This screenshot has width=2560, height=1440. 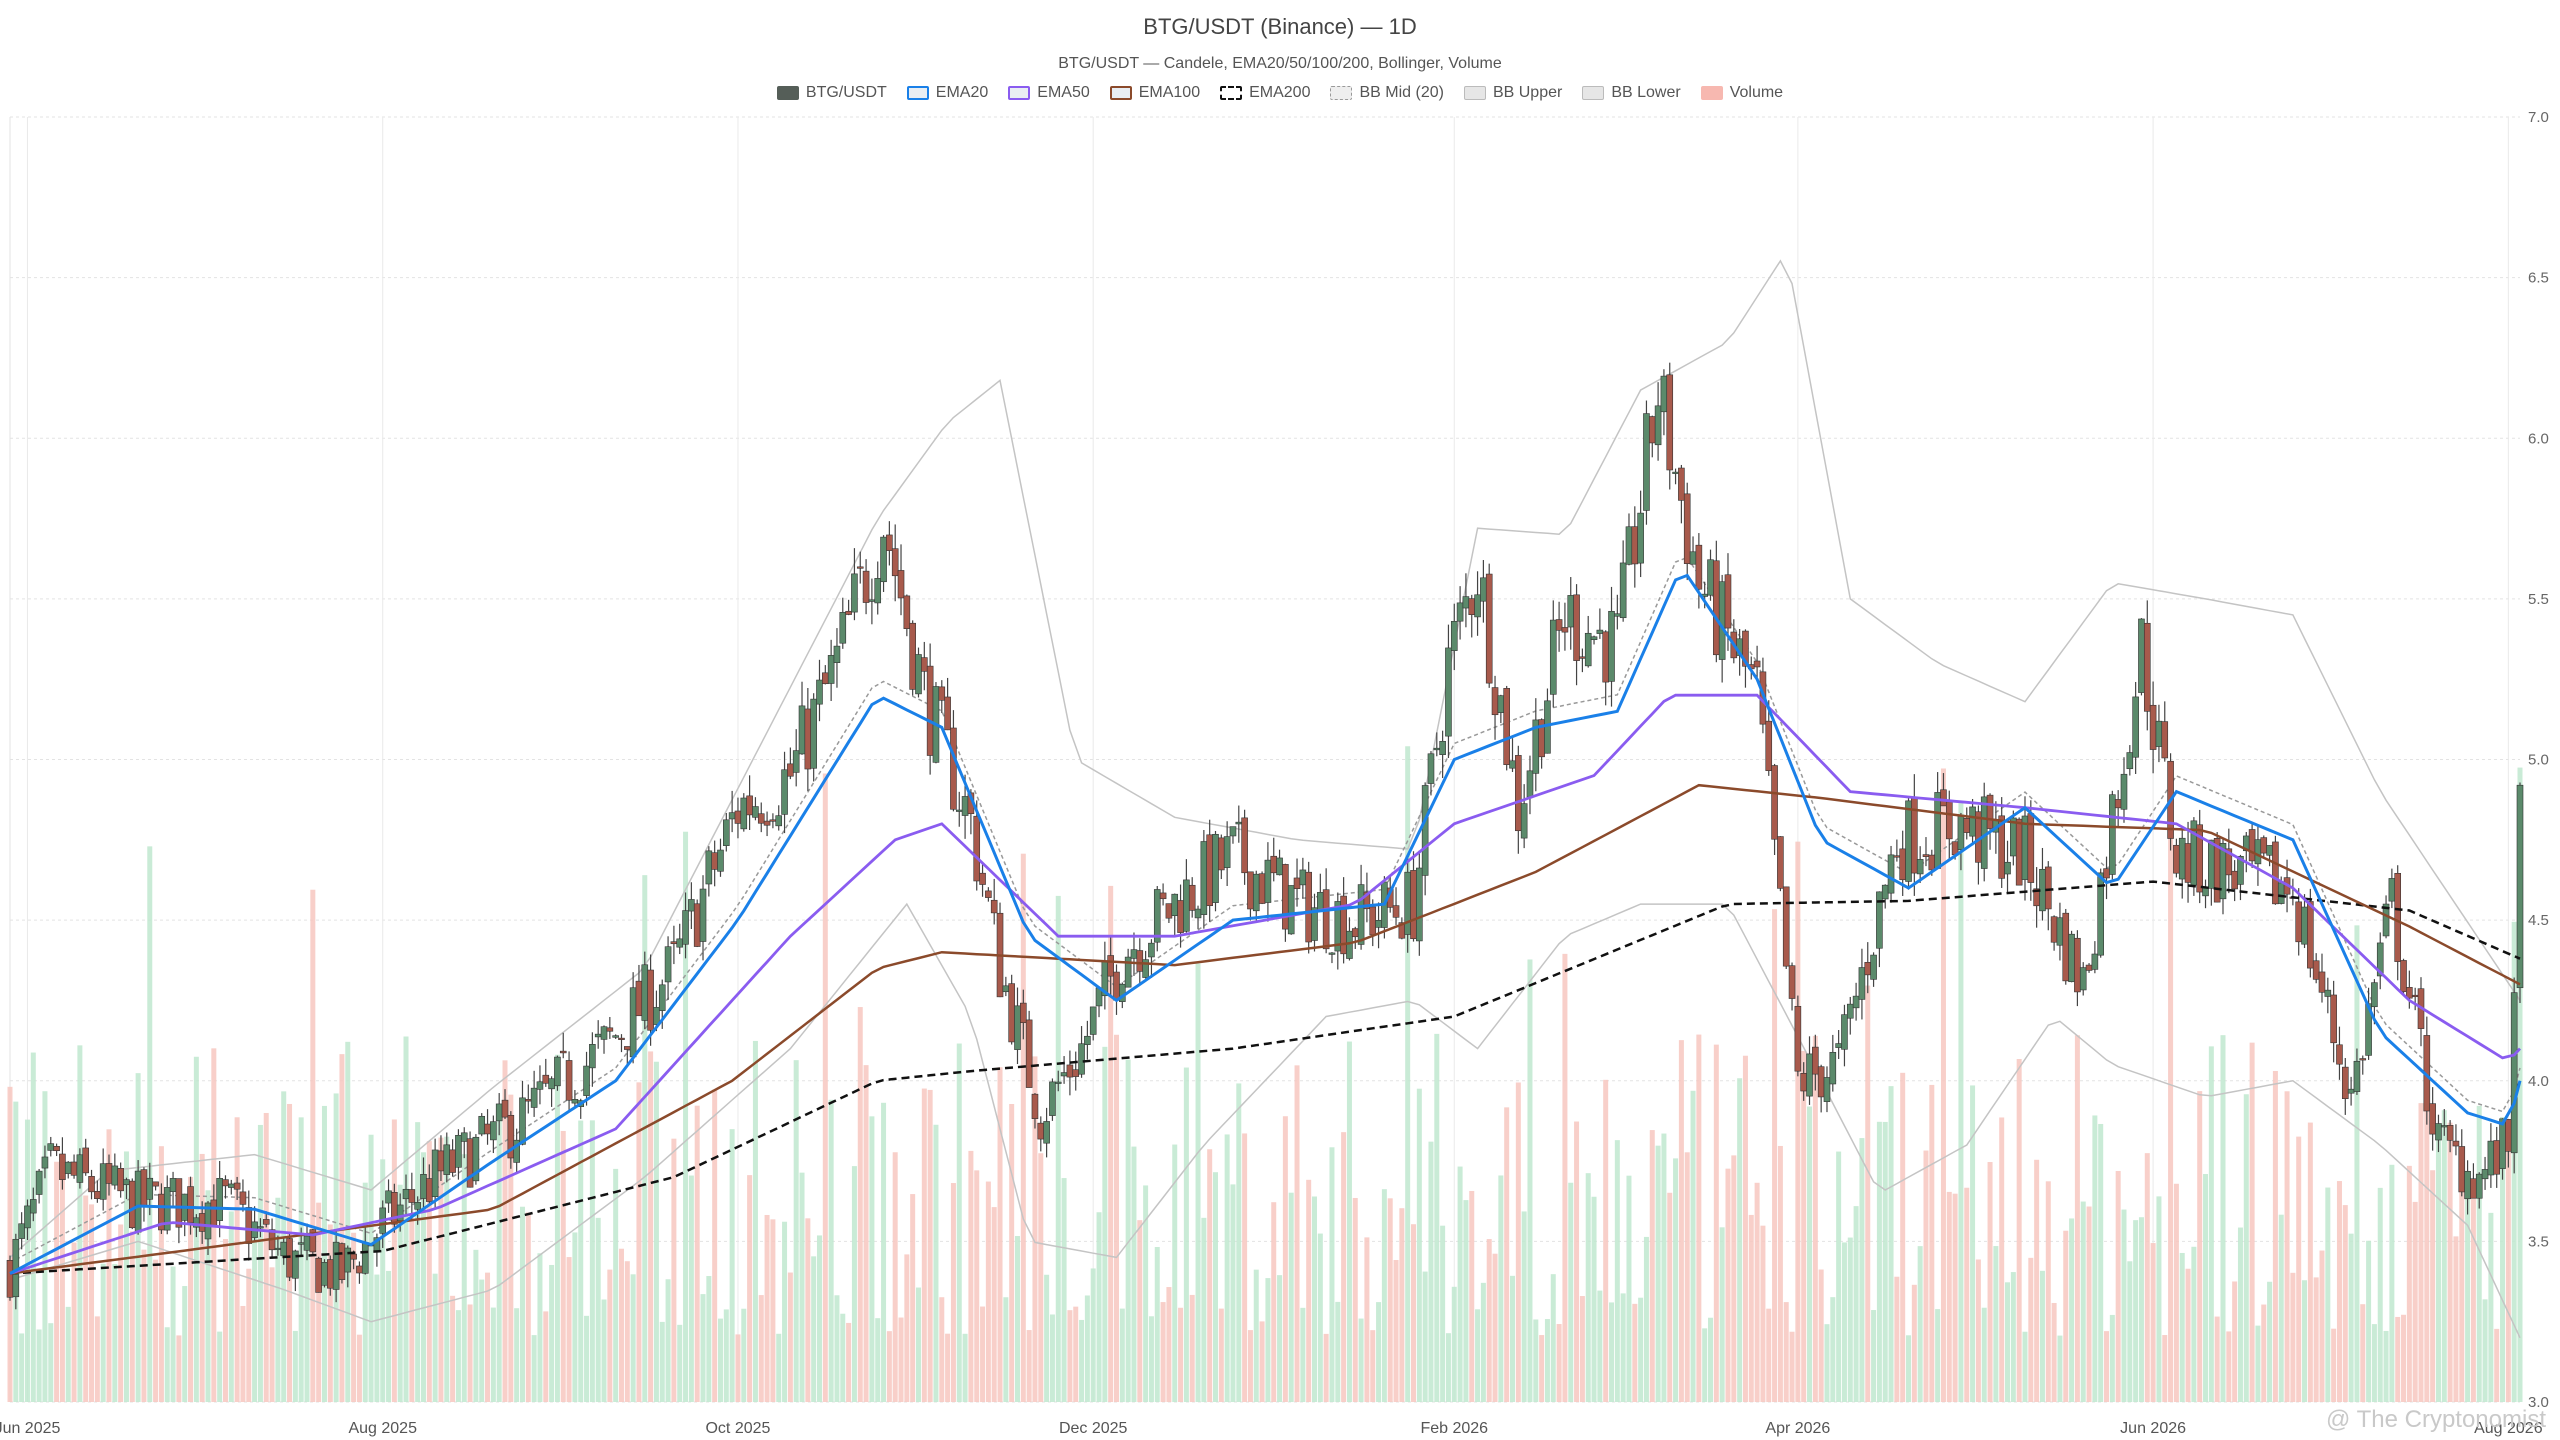 I want to click on legend-item-bb-mid-20: BB Mid (20), so click(x=1387, y=93).